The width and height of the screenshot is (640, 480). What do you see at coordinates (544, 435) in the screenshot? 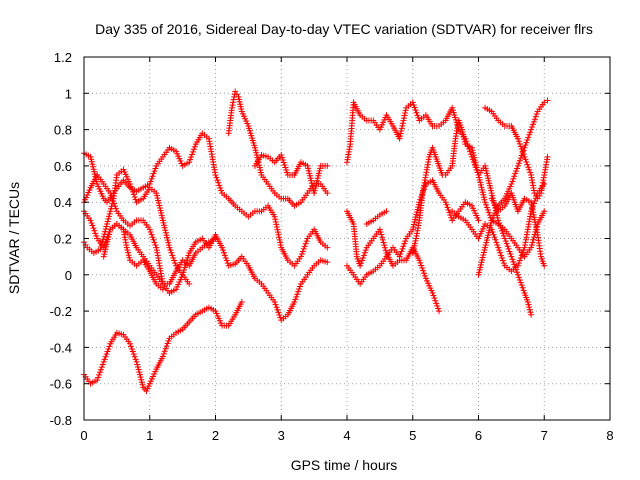
I see `x-tick-label: 7` at bounding box center [544, 435].